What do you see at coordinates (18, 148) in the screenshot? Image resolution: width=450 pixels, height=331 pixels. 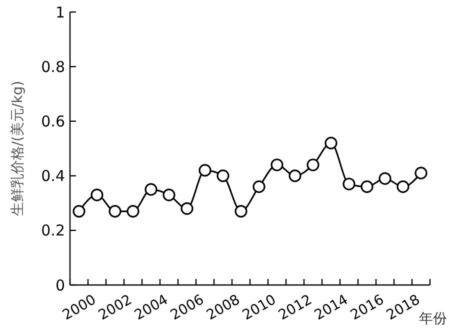 I see `y-axis-title: 生鲜乳价格/(美元/kg)` at bounding box center [18, 148].